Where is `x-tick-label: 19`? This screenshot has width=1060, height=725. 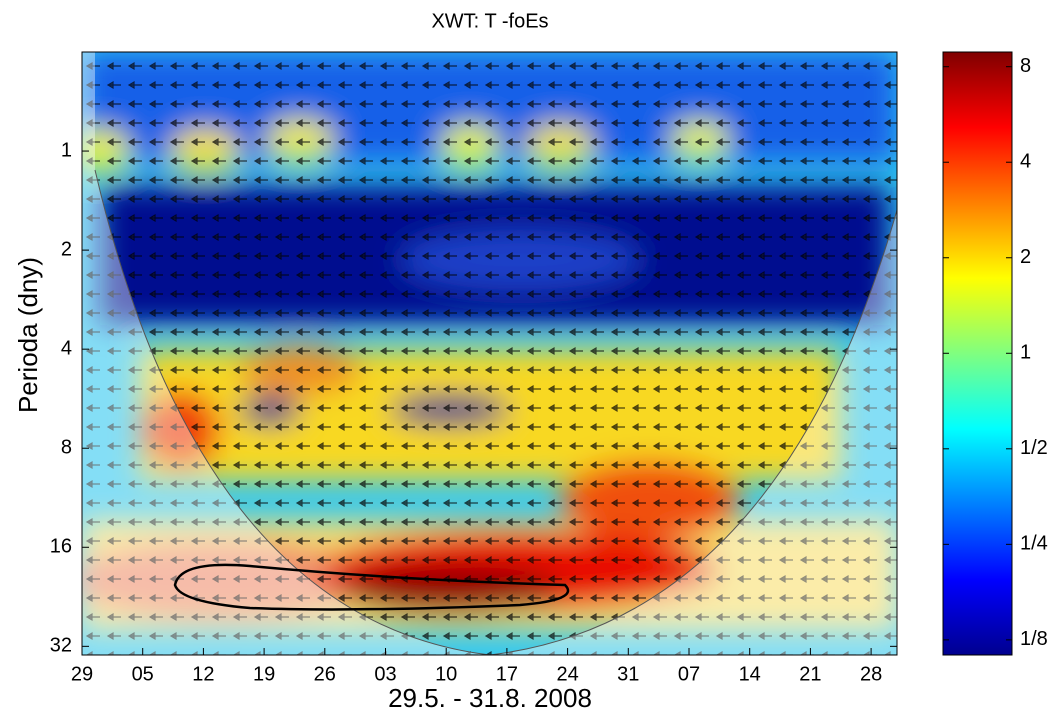
x-tick-label: 19 is located at coordinates (264, 674).